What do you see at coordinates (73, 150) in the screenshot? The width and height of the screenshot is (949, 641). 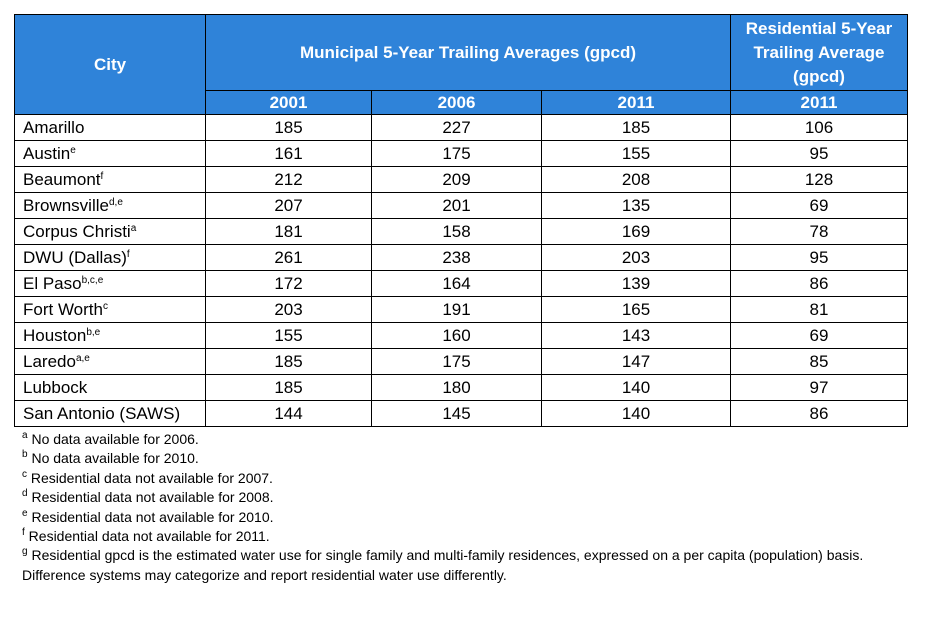 I see `footnote-marker: e` at bounding box center [73, 150].